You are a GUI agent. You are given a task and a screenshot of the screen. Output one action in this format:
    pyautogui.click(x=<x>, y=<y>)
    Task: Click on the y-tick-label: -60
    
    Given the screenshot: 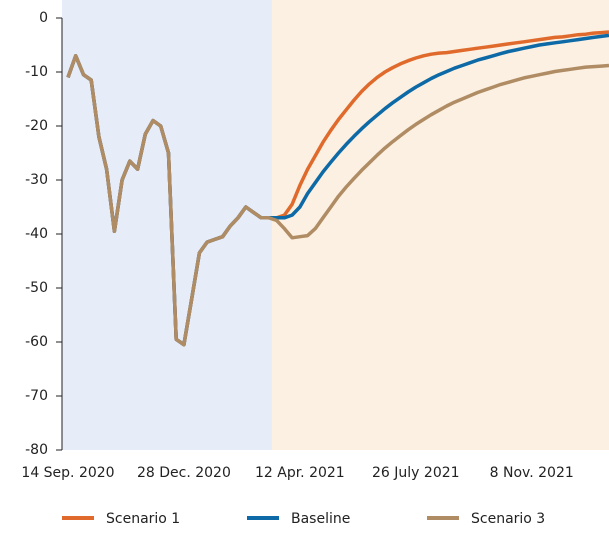 What is the action you would take?
    pyautogui.click(x=36, y=342)
    